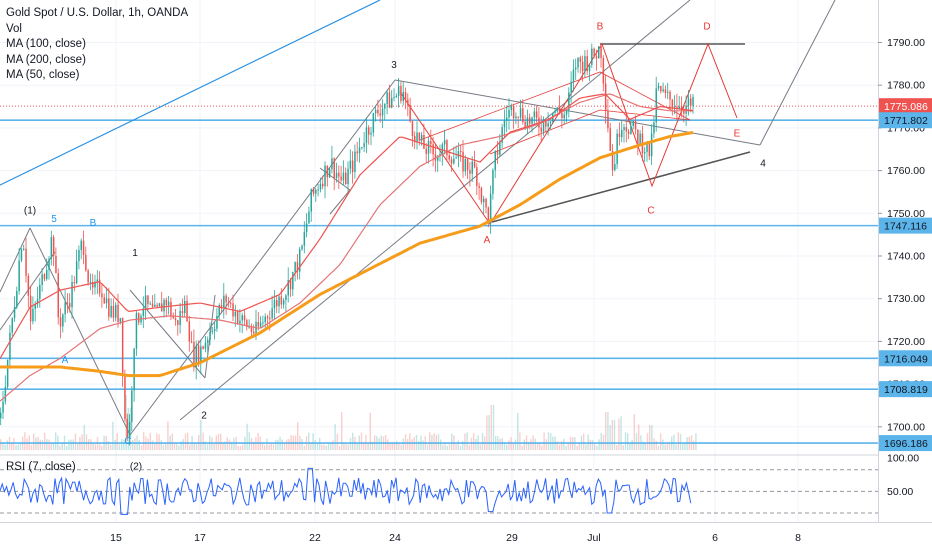 The image size is (932, 550). I want to click on time-tick-label: Jul, so click(593, 538).